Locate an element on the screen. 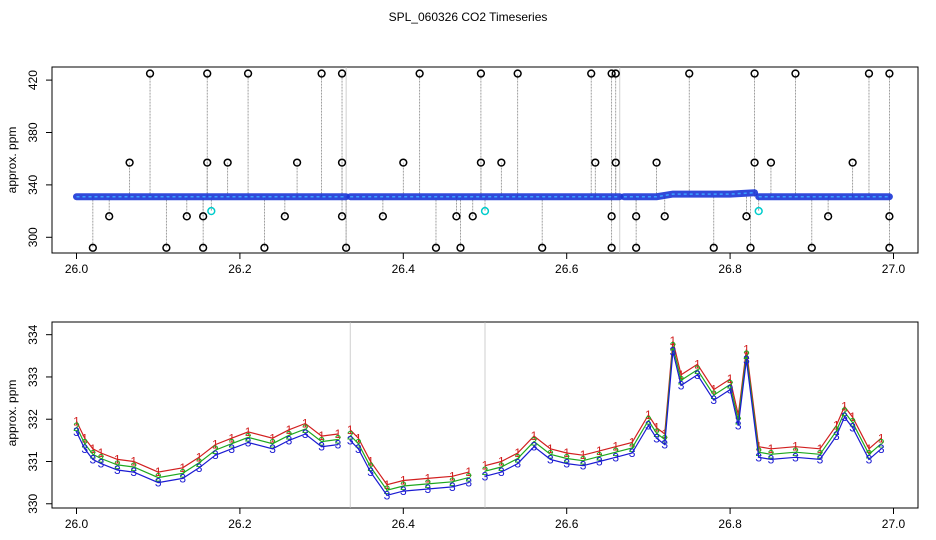 The image size is (936, 540). bottom-xtick-label: 26.2 is located at coordinates (240, 524).